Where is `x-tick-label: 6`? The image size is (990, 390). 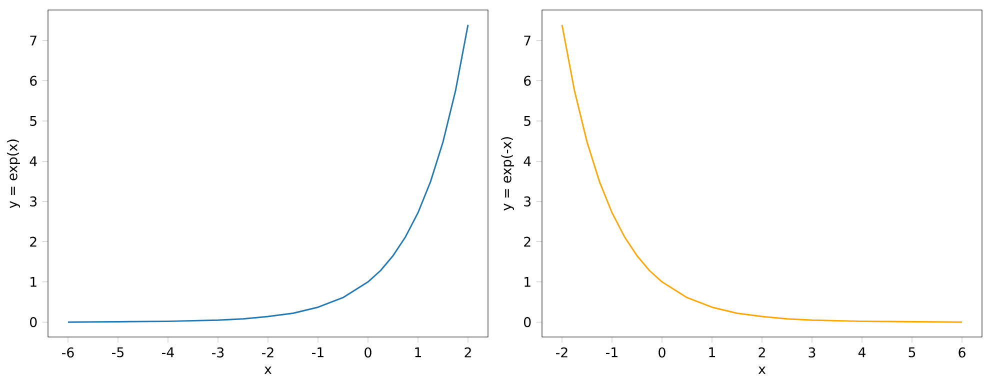 x-tick-label: 6 is located at coordinates (962, 352).